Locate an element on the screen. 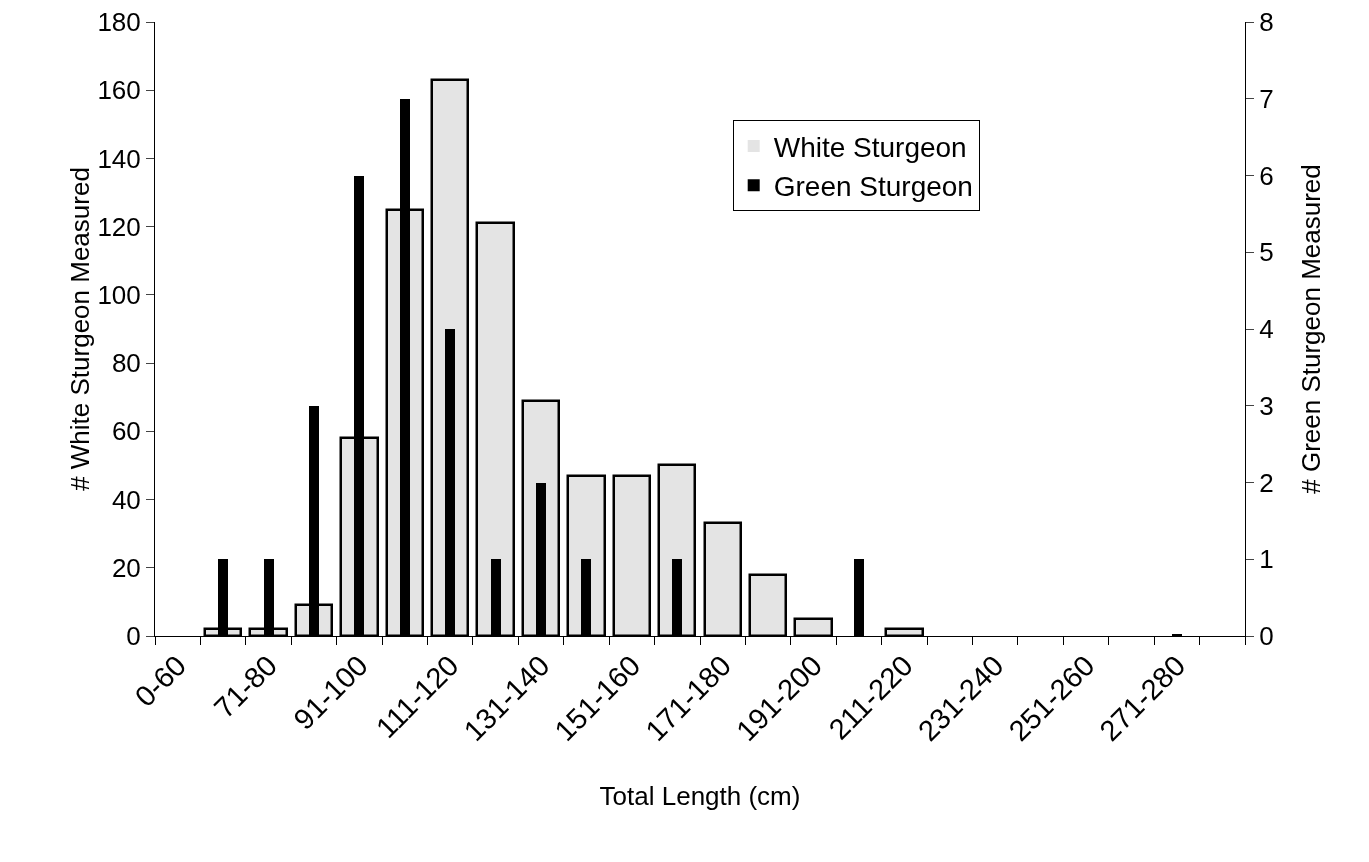 Image resolution: width=1369 pixels, height=862 pixels. legend-label: White Sturgeon is located at coordinates (870, 147).